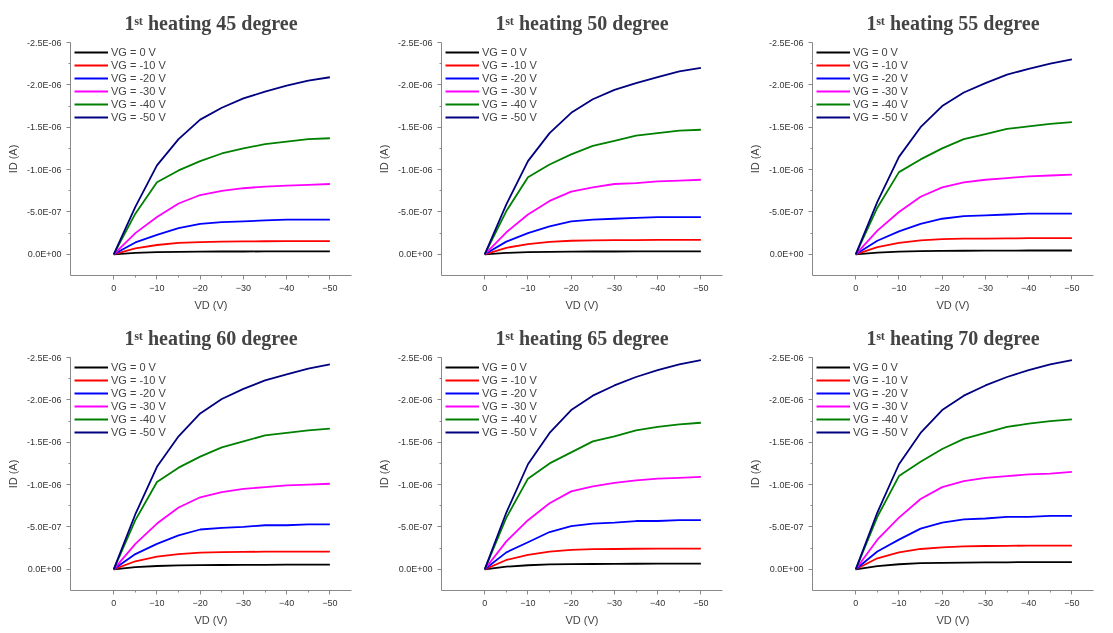  What do you see at coordinates (211, 23) in the screenshot?
I see `chart-title: 1ˢᵗ heating 45 degree` at bounding box center [211, 23].